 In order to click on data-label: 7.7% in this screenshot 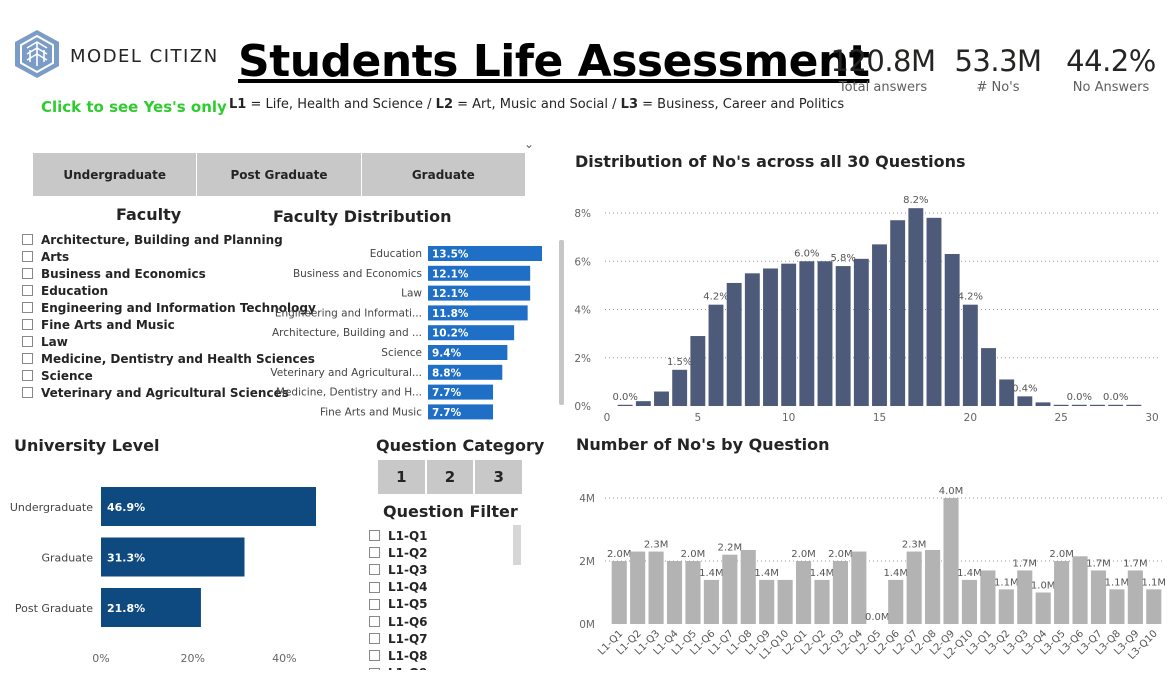, I will do `click(447, 413)`.